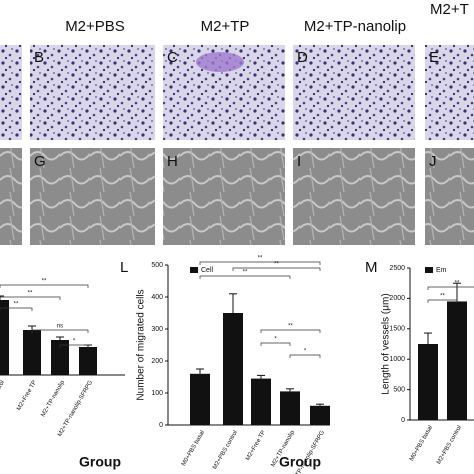 The image size is (474, 474). Describe the element at coordinates (95, 26) in the screenshot. I see `column-header: M2+PBS` at that location.